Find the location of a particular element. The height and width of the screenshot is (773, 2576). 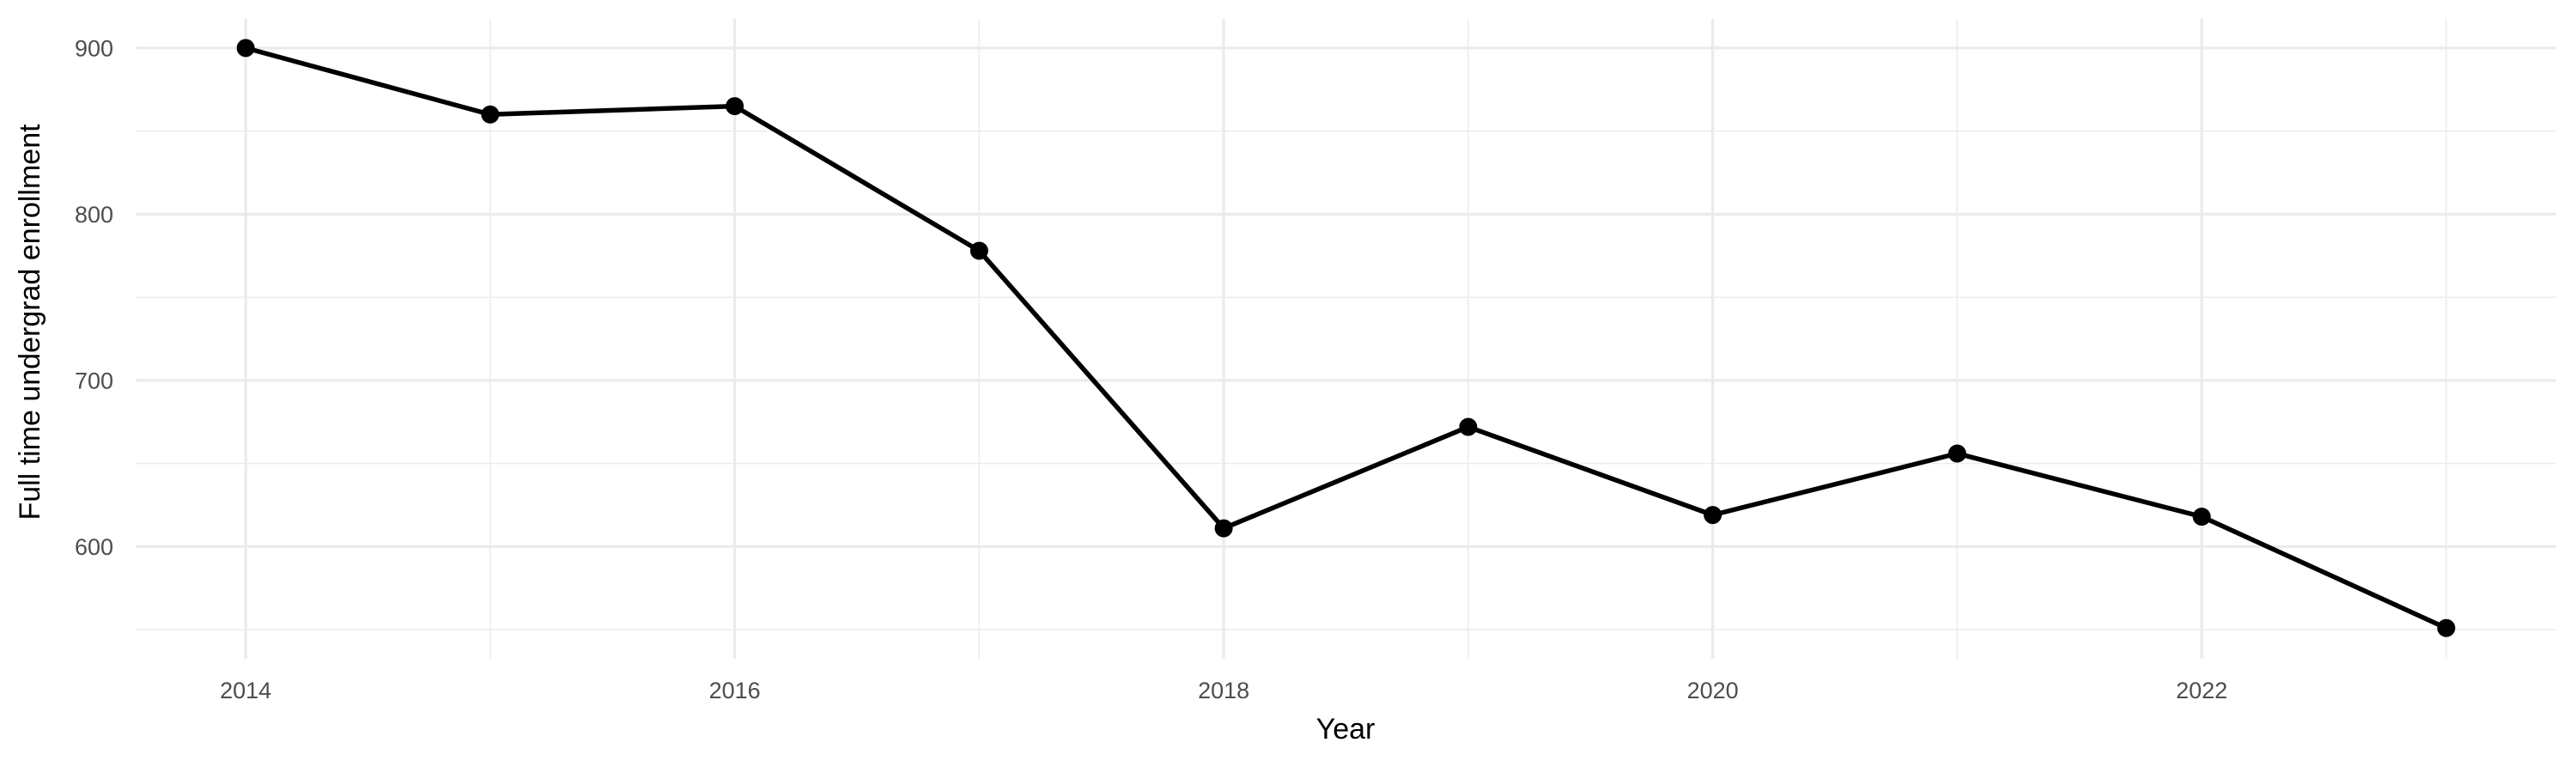

x-tick-label: 2018 is located at coordinates (1224, 690).